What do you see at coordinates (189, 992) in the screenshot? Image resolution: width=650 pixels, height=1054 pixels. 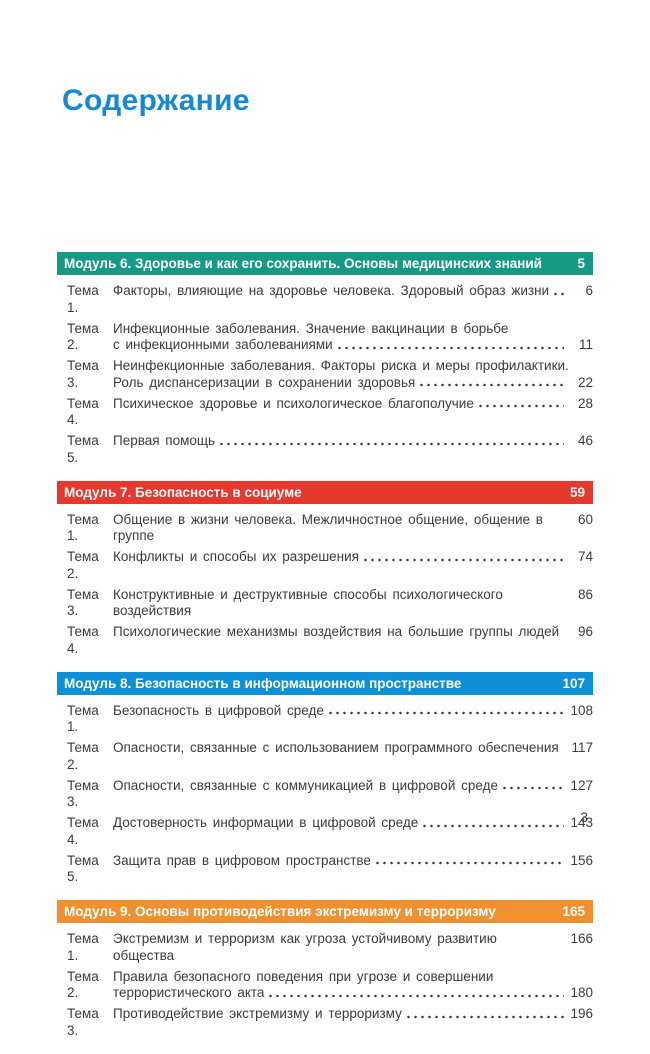 I see `toc-entry-text: террористического акта` at bounding box center [189, 992].